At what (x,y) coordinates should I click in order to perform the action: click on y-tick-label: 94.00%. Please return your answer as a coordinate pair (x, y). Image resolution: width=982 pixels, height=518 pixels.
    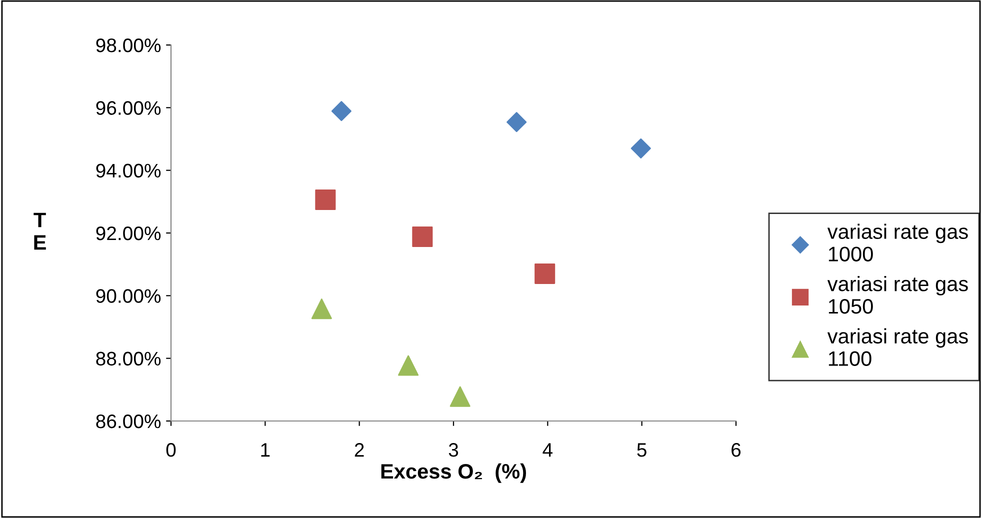
    Looking at the image, I should click on (128, 171).